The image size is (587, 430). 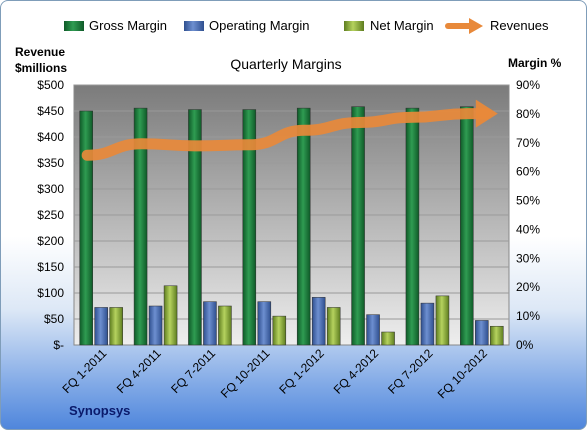 What do you see at coordinates (50, 137) in the screenshot?
I see `left-tick-label: $400` at bounding box center [50, 137].